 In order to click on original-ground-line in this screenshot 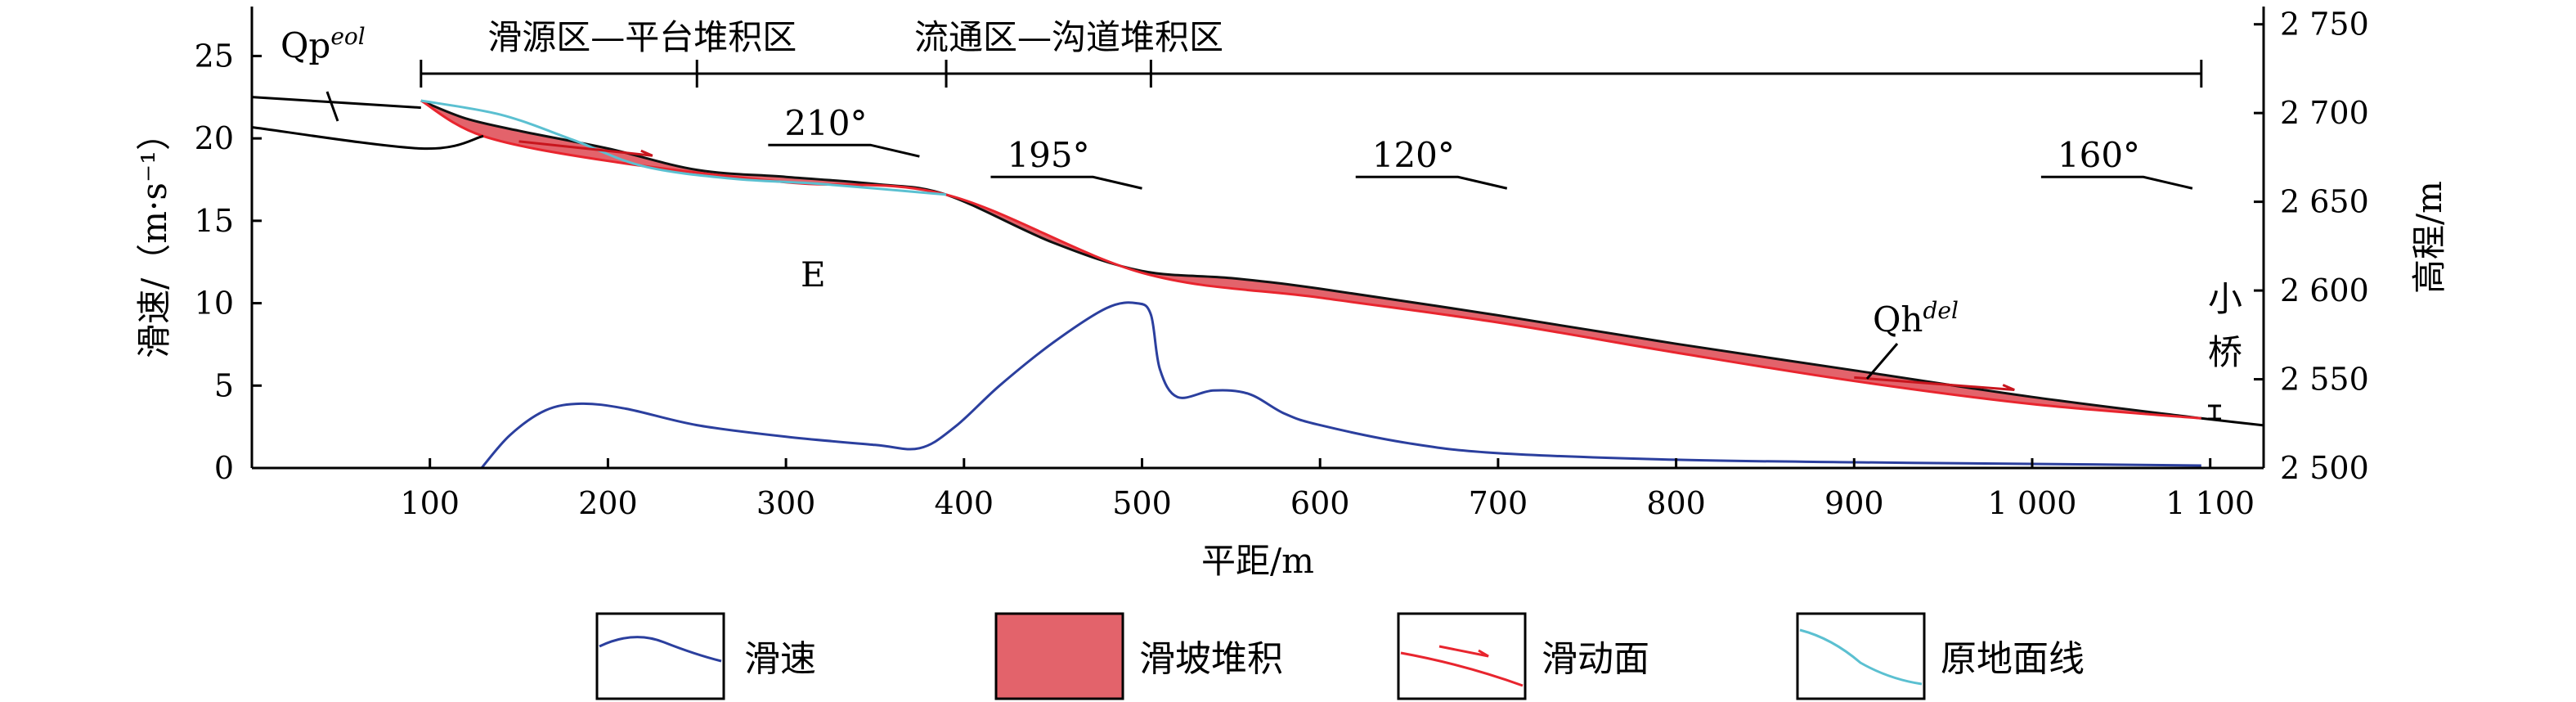, I will do `click(683, 148)`.